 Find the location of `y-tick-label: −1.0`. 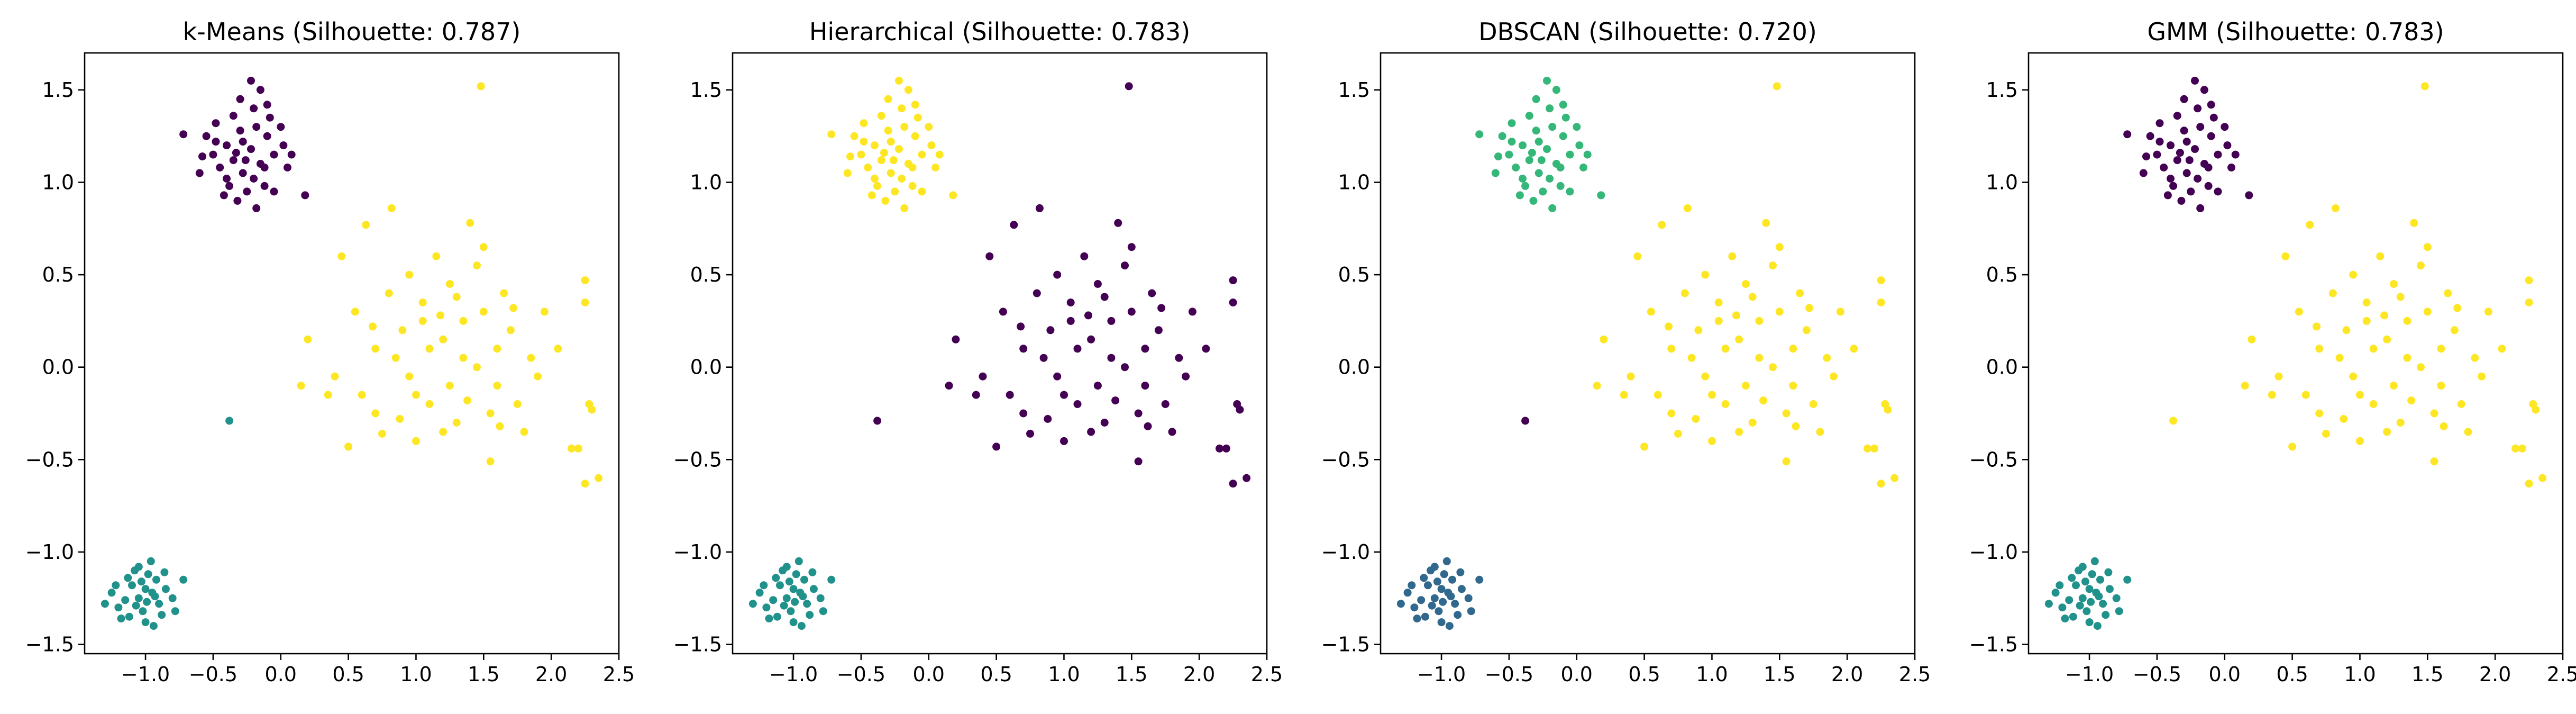

y-tick-label: −1.0 is located at coordinates (1345, 552).